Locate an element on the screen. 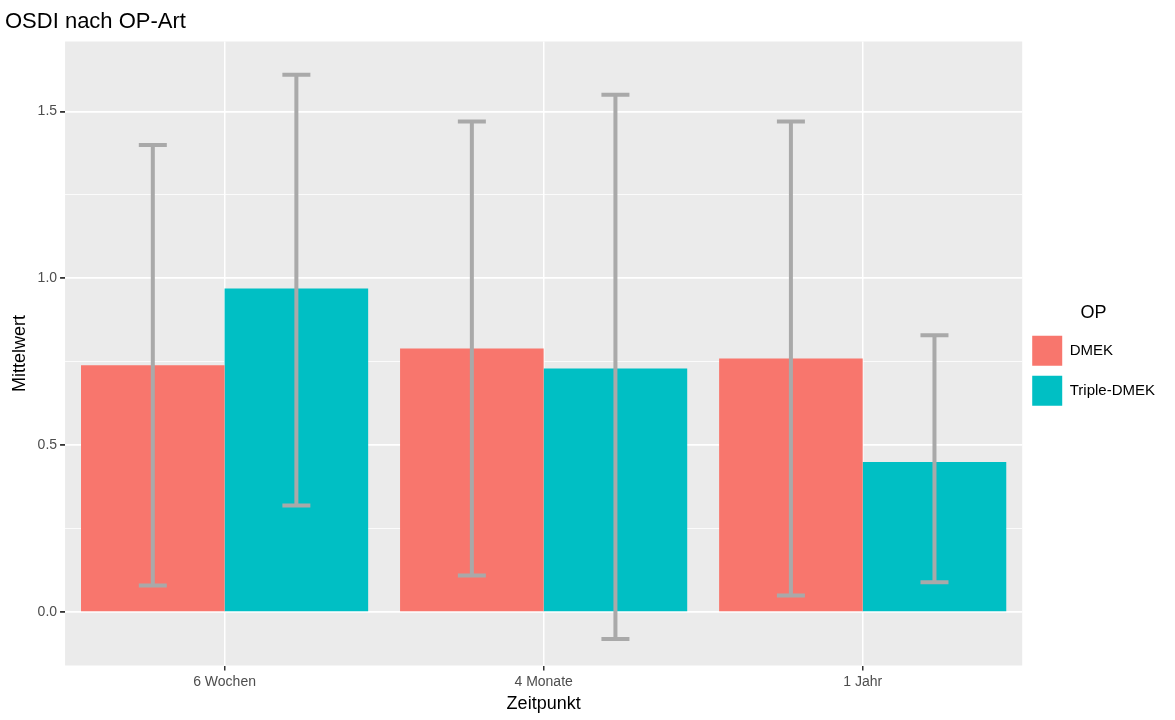 This screenshot has height=720, width=1175. x-tick-label: 1 Jahr is located at coordinates (863, 680).